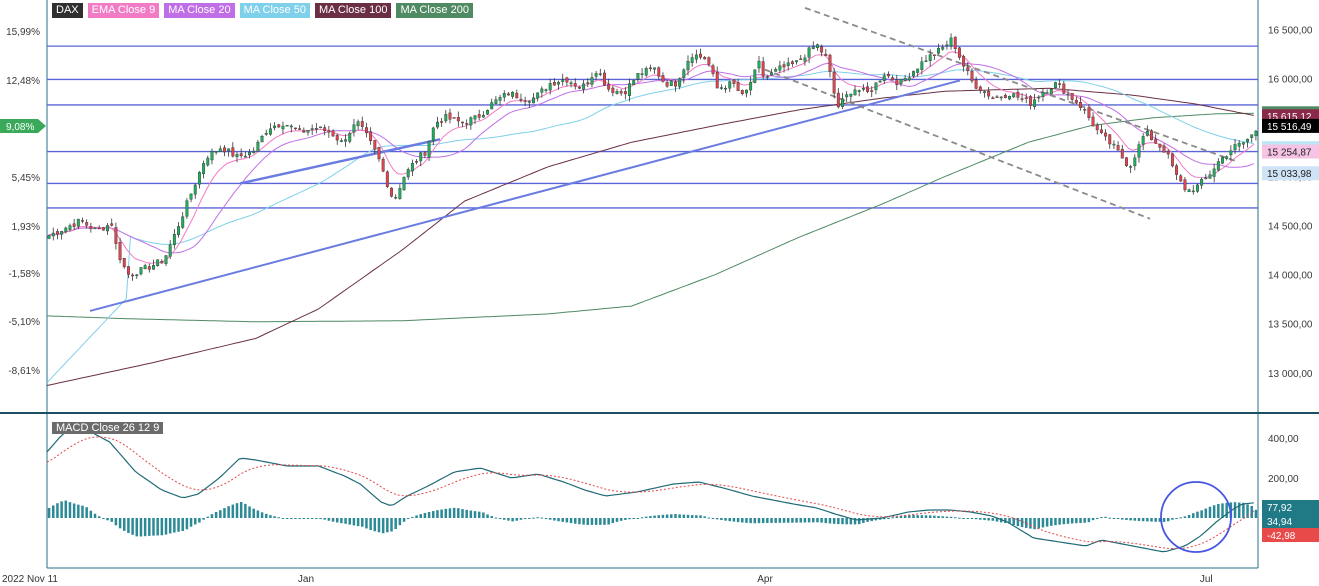  What do you see at coordinates (353, 10) in the screenshot?
I see `legend-ma100: MA Close 100` at bounding box center [353, 10].